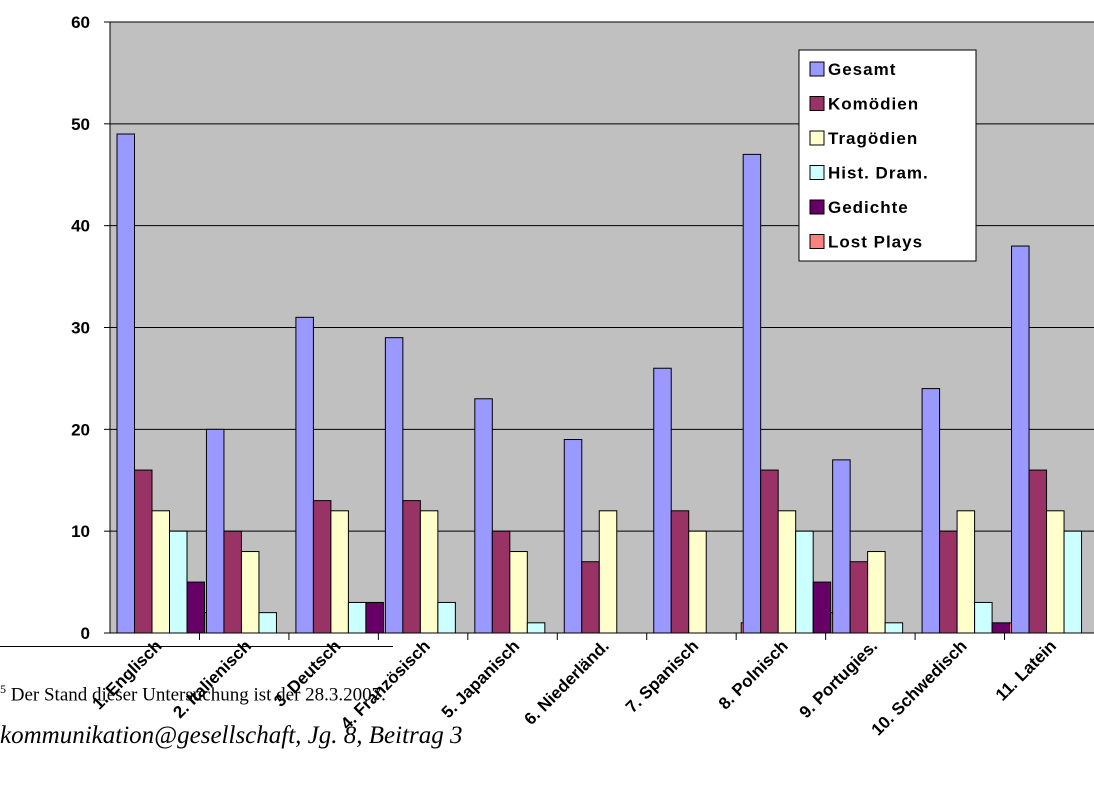 The image size is (1094, 789). I want to click on legend-label: Hist. Dram., so click(878, 173).